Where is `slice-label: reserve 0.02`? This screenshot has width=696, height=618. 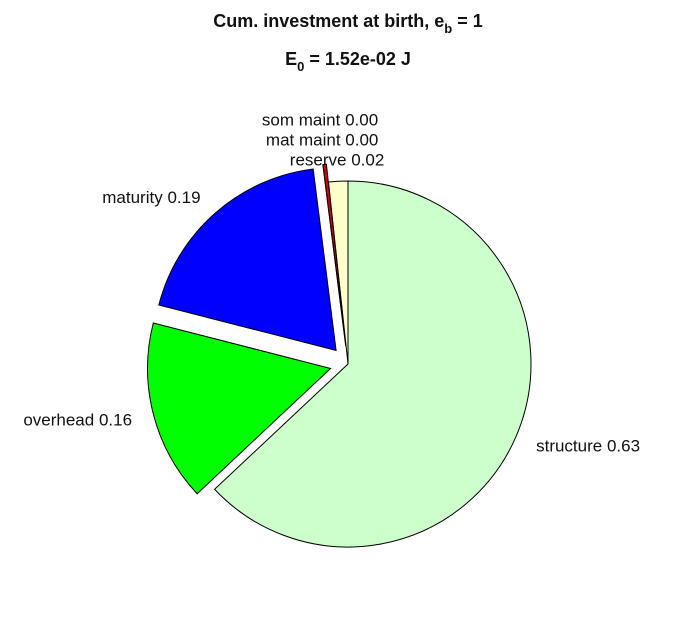
slice-label: reserve 0.02 is located at coordinates (337, 159).